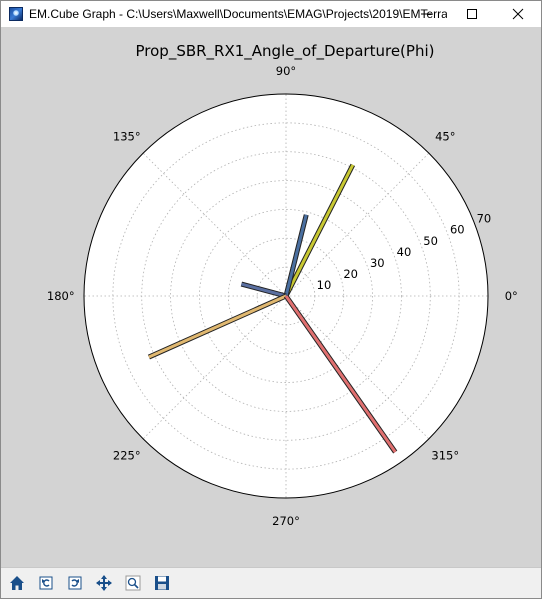 This screenshot has height=599, width=542. I want to click on close-button, so click(518, 14).